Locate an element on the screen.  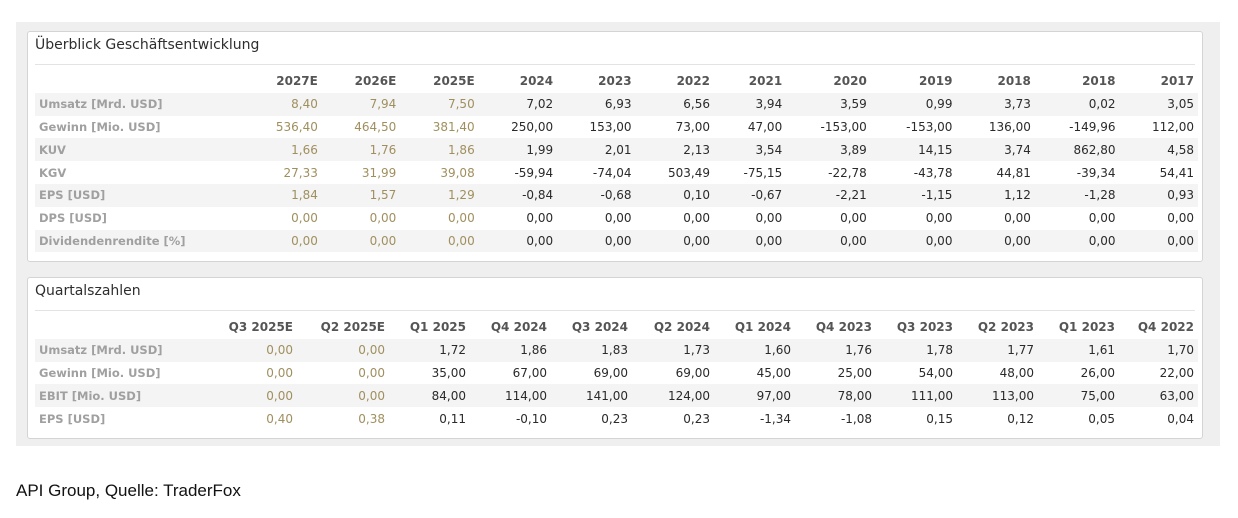
column-header: Q1 2025 is located at coordinates (437, 327).